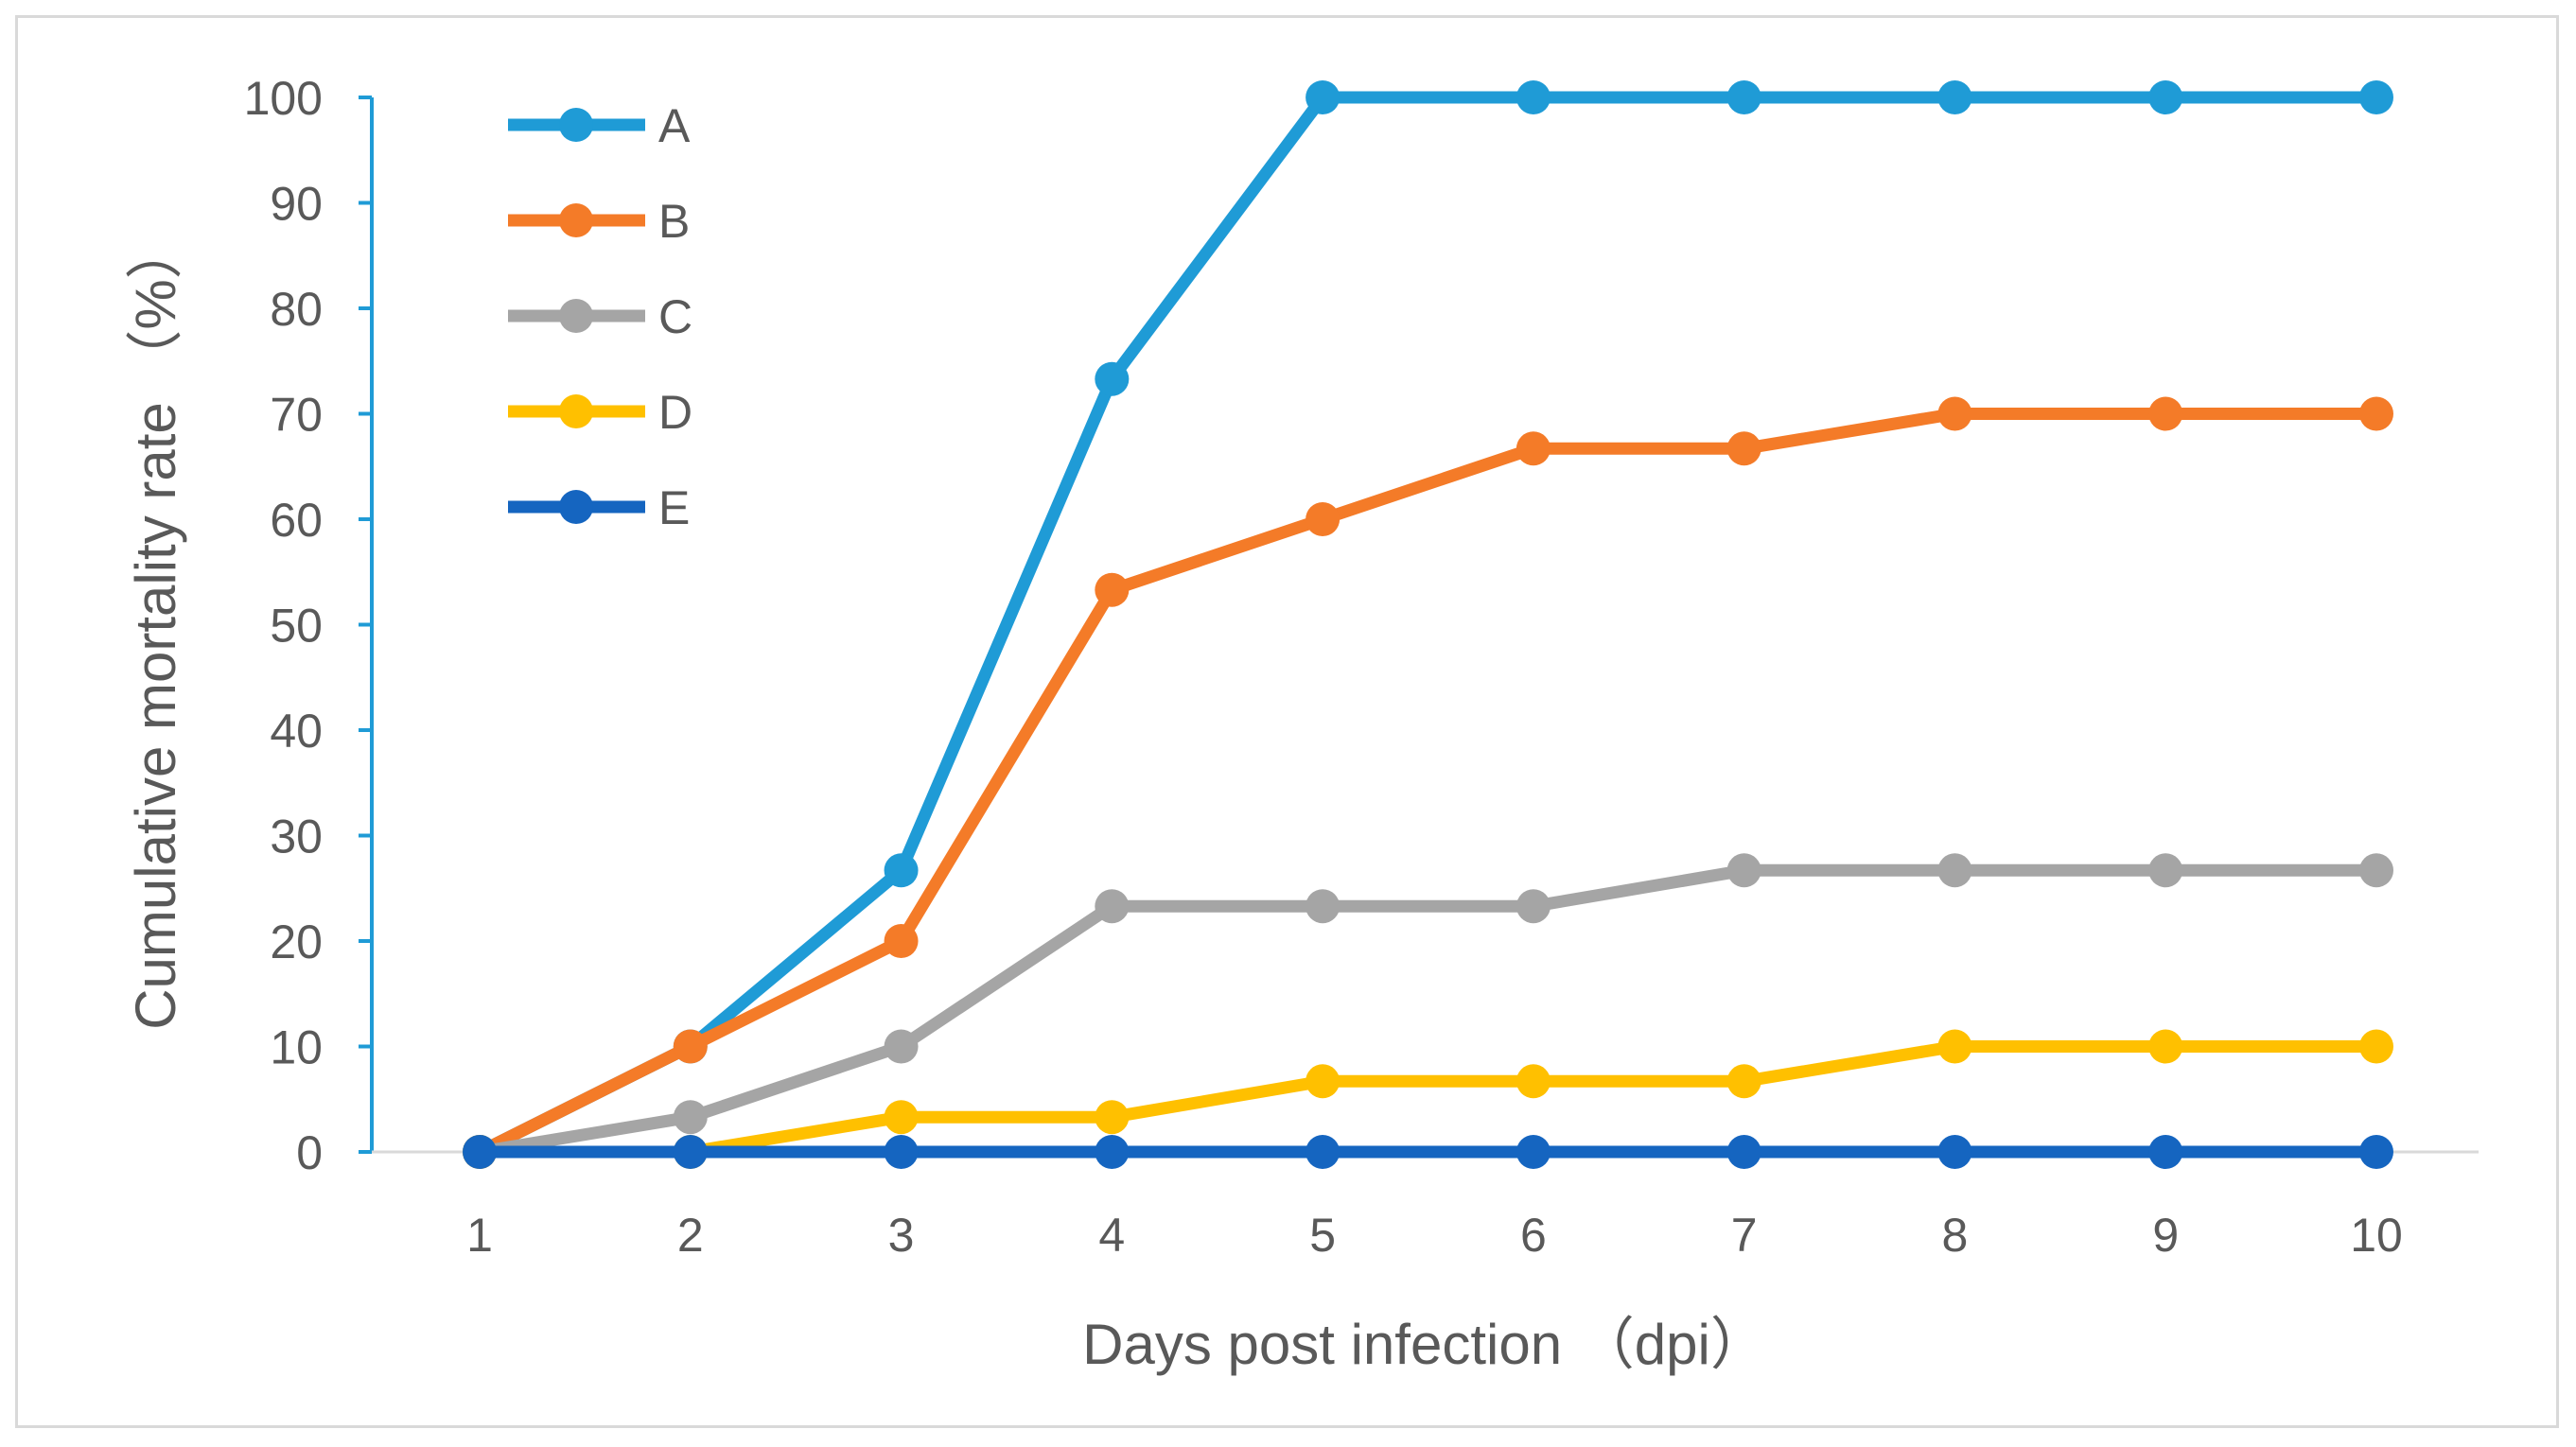  Describe the element at coordinates (576, 411) in the screenshot. I see `legend-marker-D` at that location.